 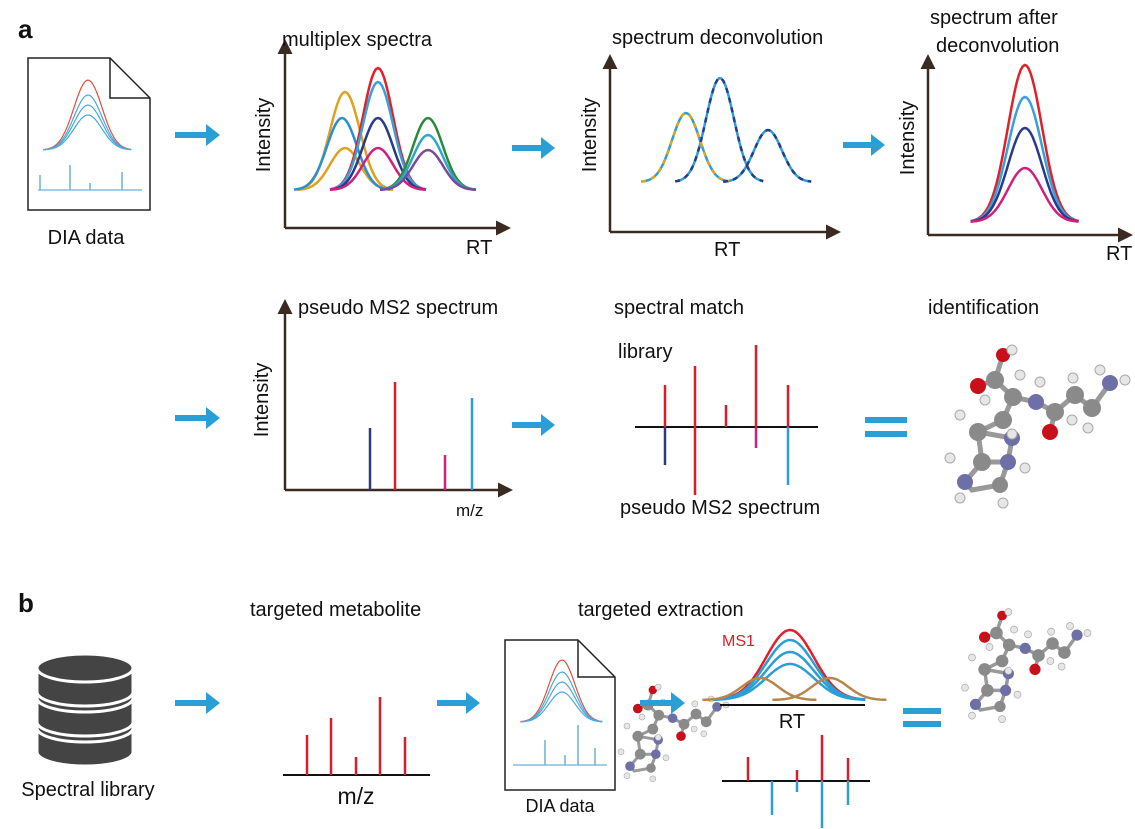 I want to click on database-icon, so click(x=85, y=710).